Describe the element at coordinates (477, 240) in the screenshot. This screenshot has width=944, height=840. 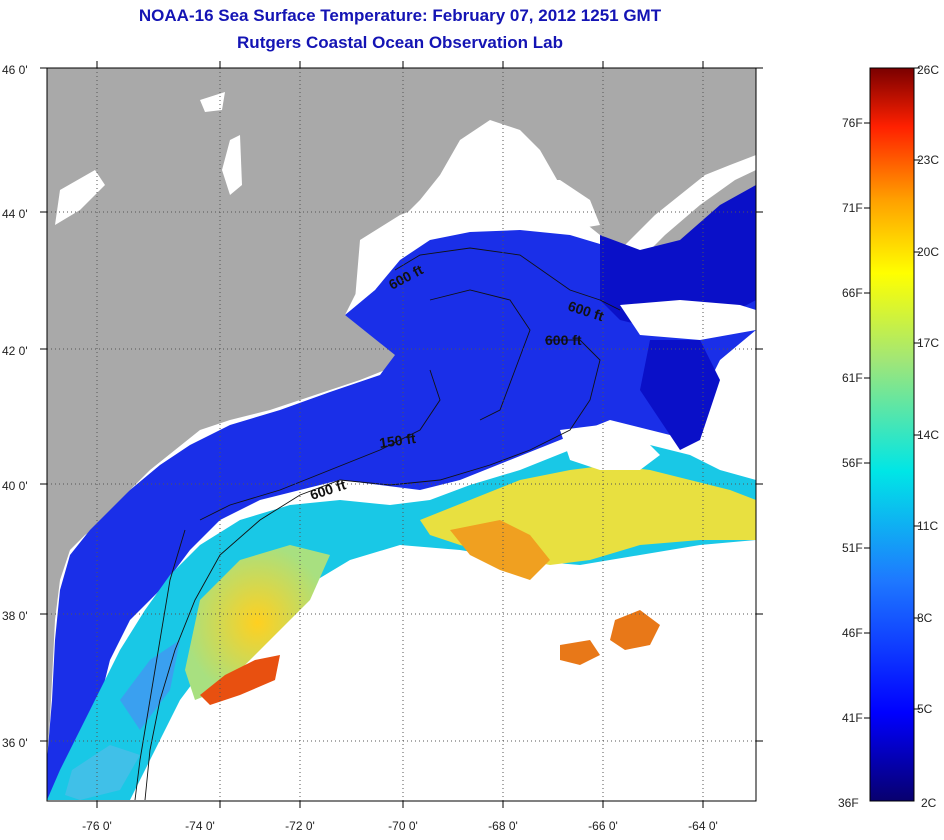
I see `cloud-patch` at that location.